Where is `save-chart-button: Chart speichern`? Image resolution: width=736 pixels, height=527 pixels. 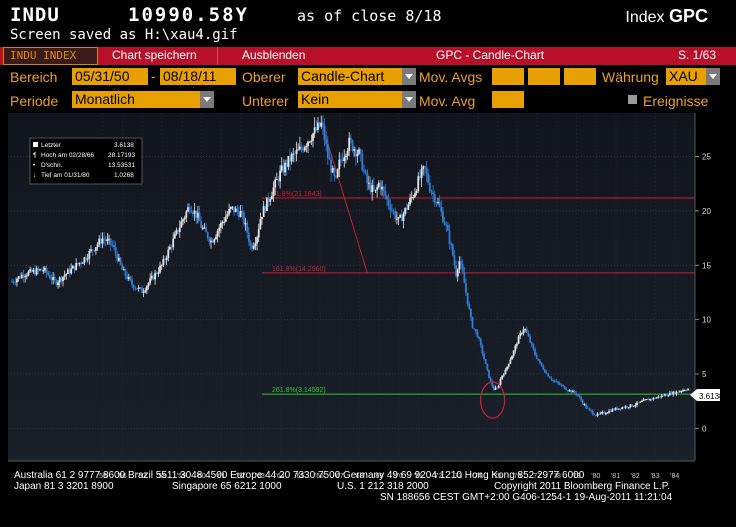 save-chart-button: Chart speichern is located at coordinates (162, 56).